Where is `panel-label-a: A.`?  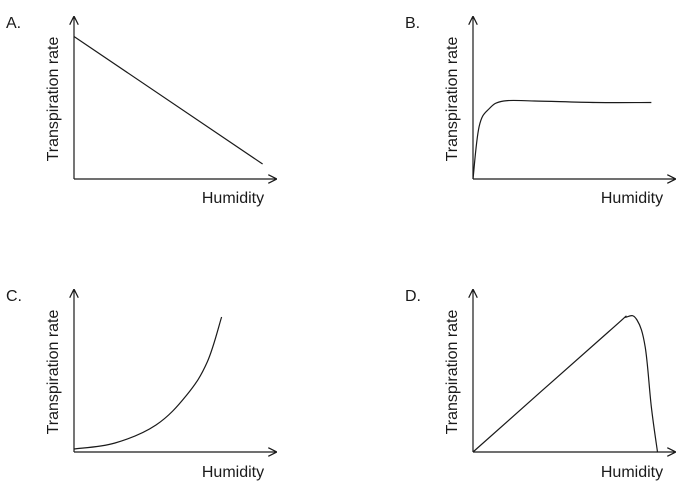 panel-label-a: A. is located at coordinates (13, 23).